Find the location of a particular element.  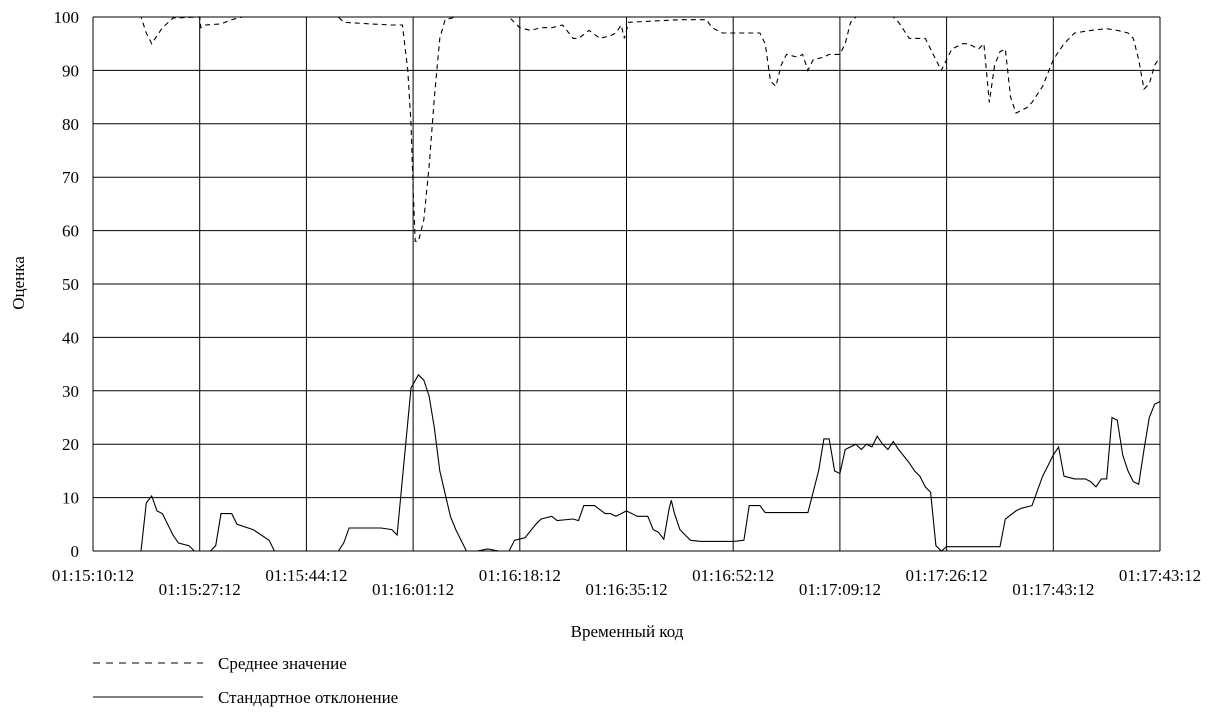

y-tick-label: 60 is located at coordinates (70, 231).